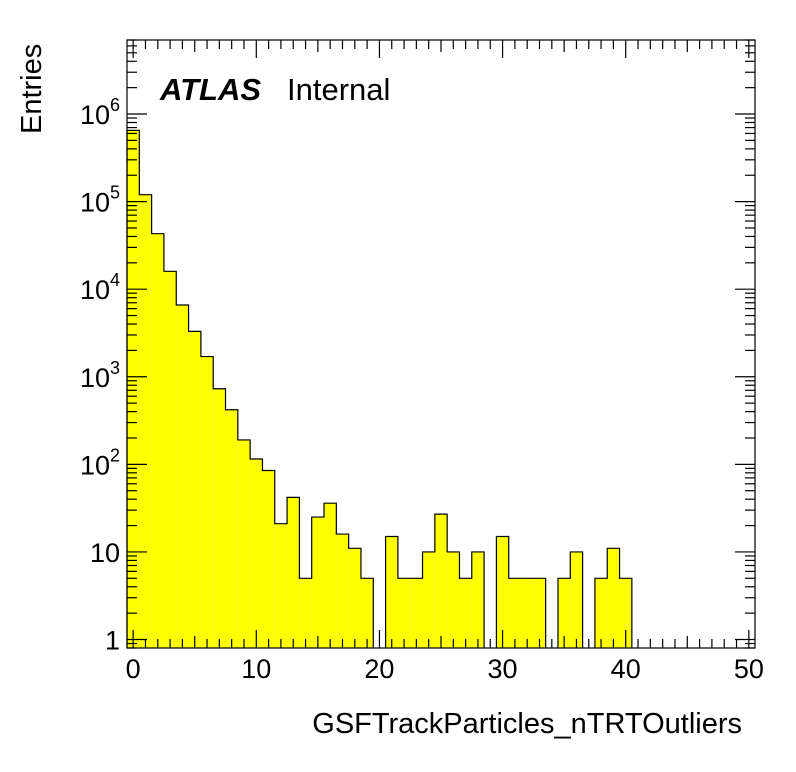 Image resolution: width=796 pixels, height=772 pixels. What do you see at coordinates (527, 724) in the screenshot?
I see `x-axis-label: GSFTrackParticles_nTRTOutliers` at bounding box center [527, 724].